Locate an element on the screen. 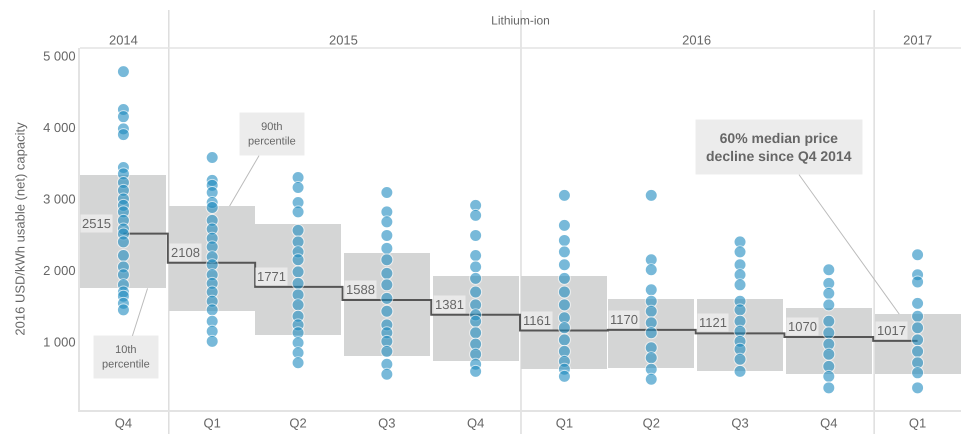 Image resolution: width=963 pixels, height=434 pixels. x2-tick-label: 2015 is located at coordinates (343, 40).